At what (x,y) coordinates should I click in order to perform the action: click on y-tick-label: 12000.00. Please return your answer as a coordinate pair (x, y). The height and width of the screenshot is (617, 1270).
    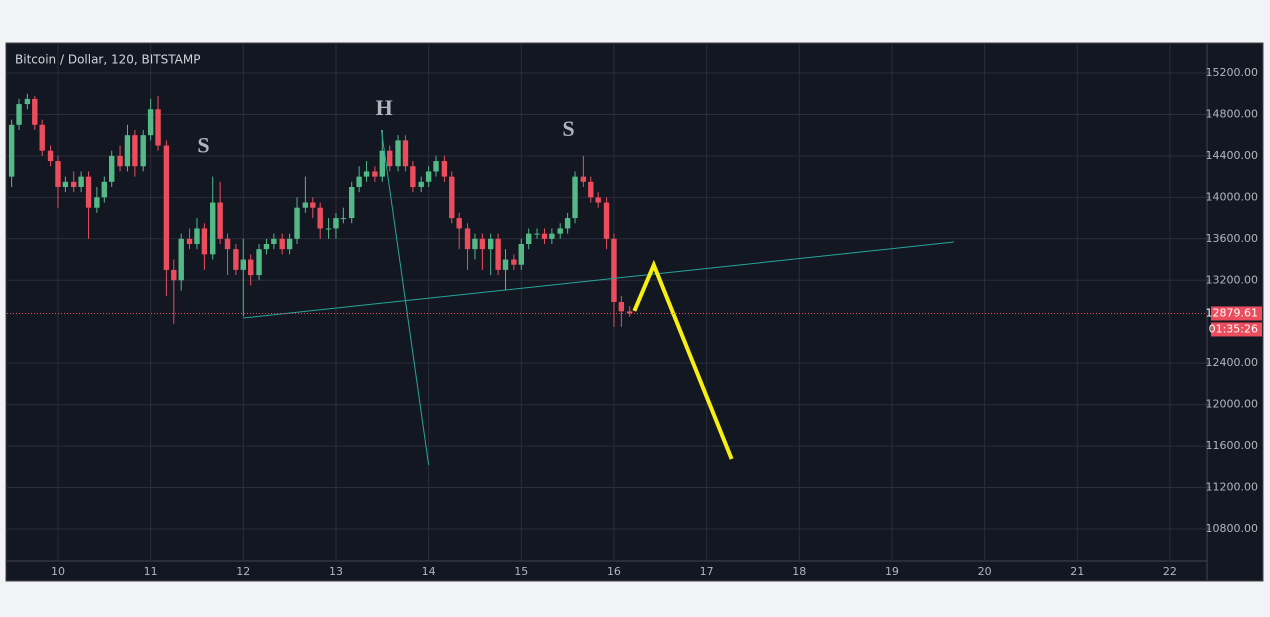
    Looking at the image, I should click on (1232, 404).